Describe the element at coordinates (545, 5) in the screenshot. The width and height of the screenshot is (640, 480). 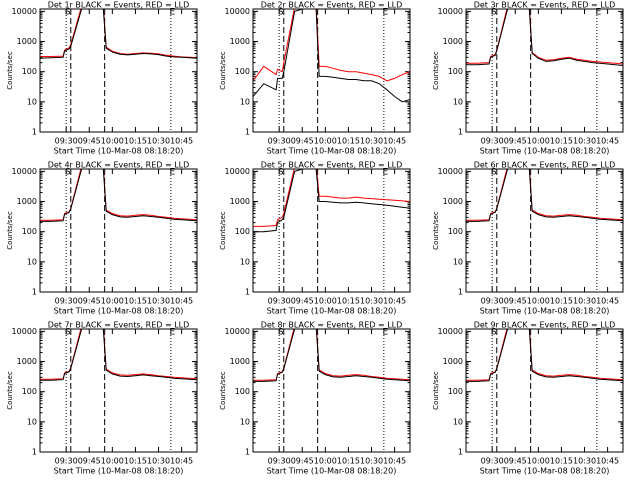
I see `panel-title: Det 3r BLACK = Events, RED = LLD` at that location.